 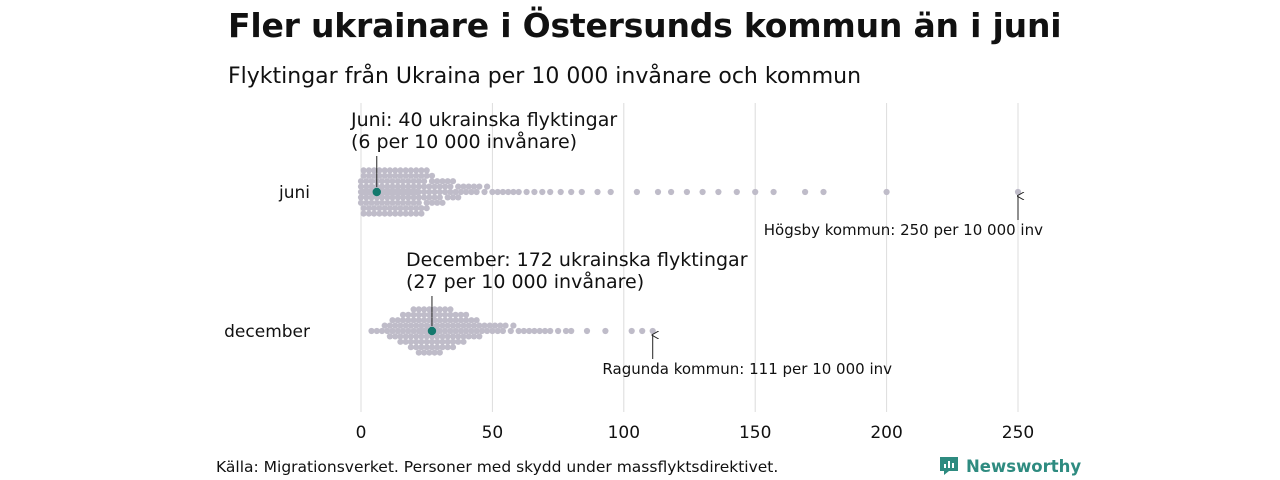 I want to click on max-annotation-label: Ragunda kommun: 111 per 10 000 inv, so click(x=747, y=369).